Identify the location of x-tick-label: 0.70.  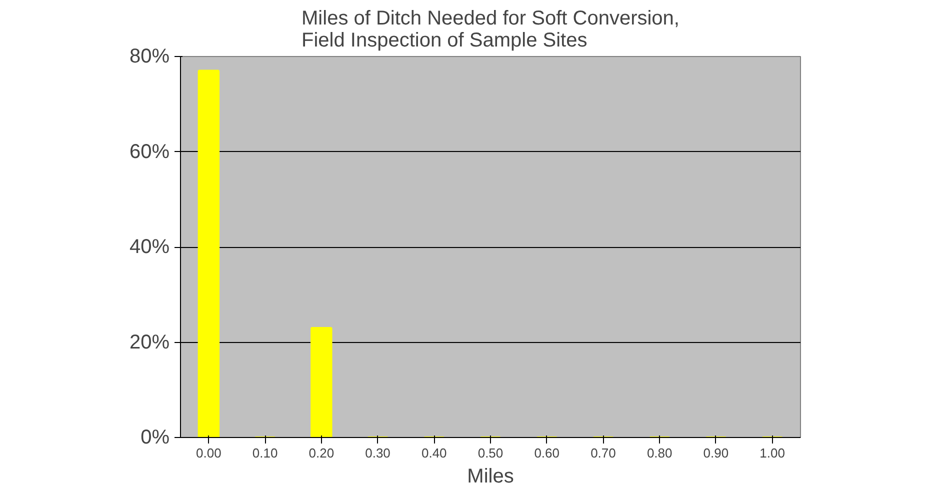
(603, 453).